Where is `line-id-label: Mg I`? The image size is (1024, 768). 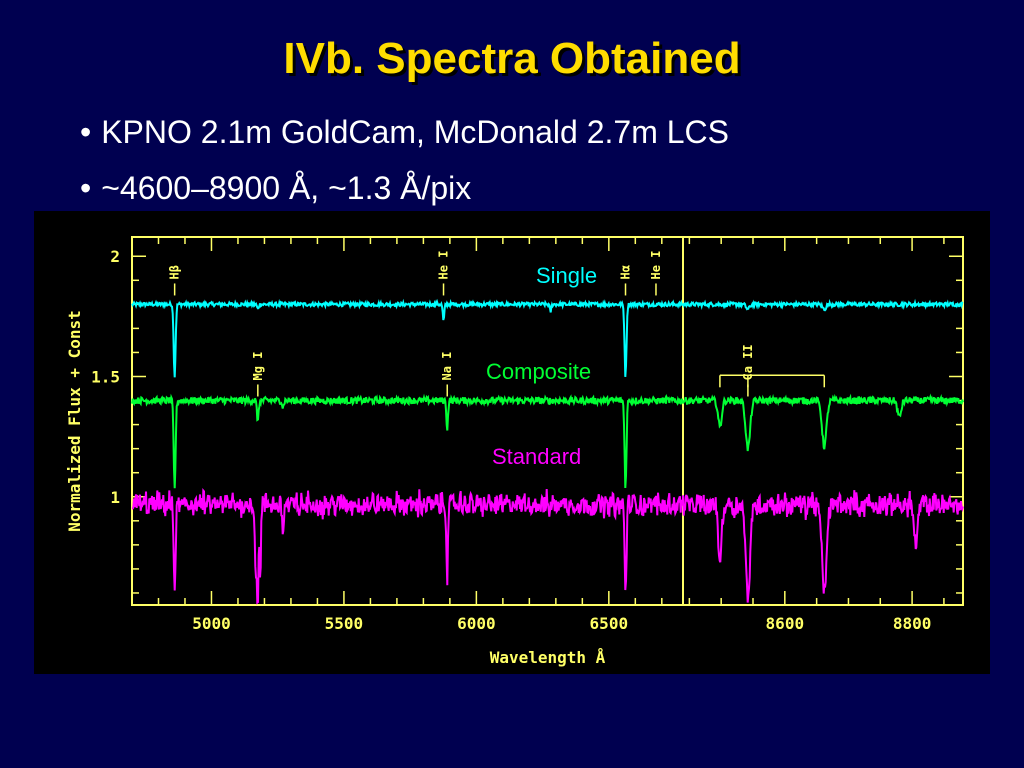
line-id-label: Mg I is located at coordinates (258, 366).